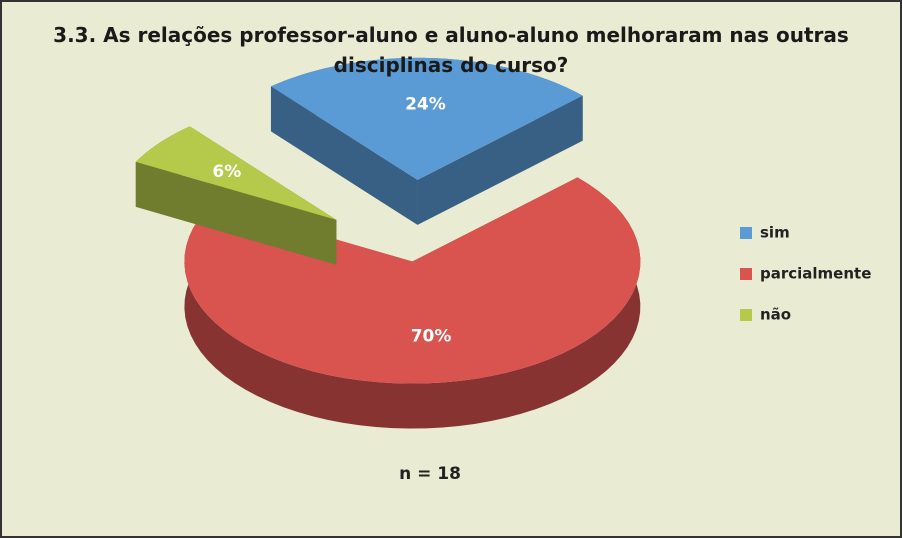 This screenshot has width=902, height=538. What do you see at coordinates (430, 474) in the screenshot?
I see `annotation: n = 18` at bounding box center [430, 474].